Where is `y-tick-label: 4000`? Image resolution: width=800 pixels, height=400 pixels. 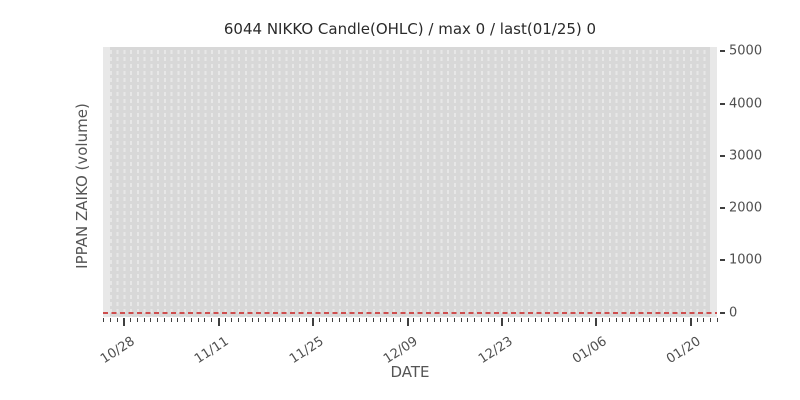
y-tick-label: 4000 is located at coordinates (746, 103).